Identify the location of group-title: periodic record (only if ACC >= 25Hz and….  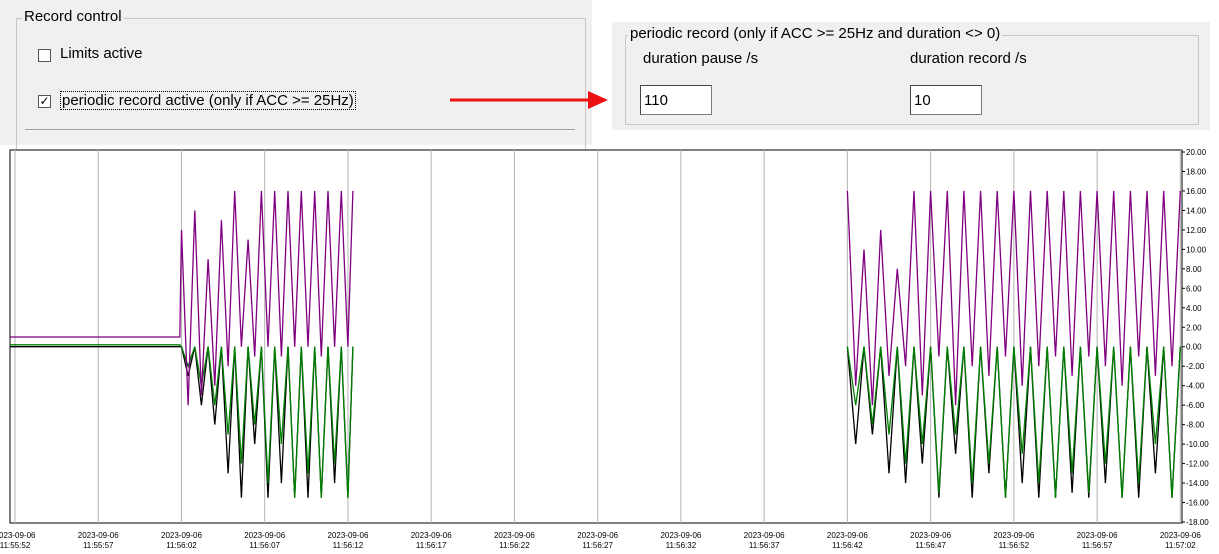
(815, 33).